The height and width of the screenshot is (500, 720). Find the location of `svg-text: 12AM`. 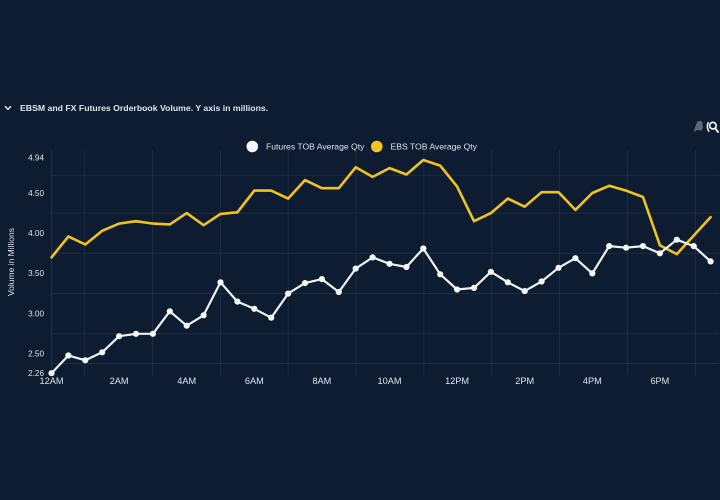

svg-text: 12AM is located at coordinates (51, 381).